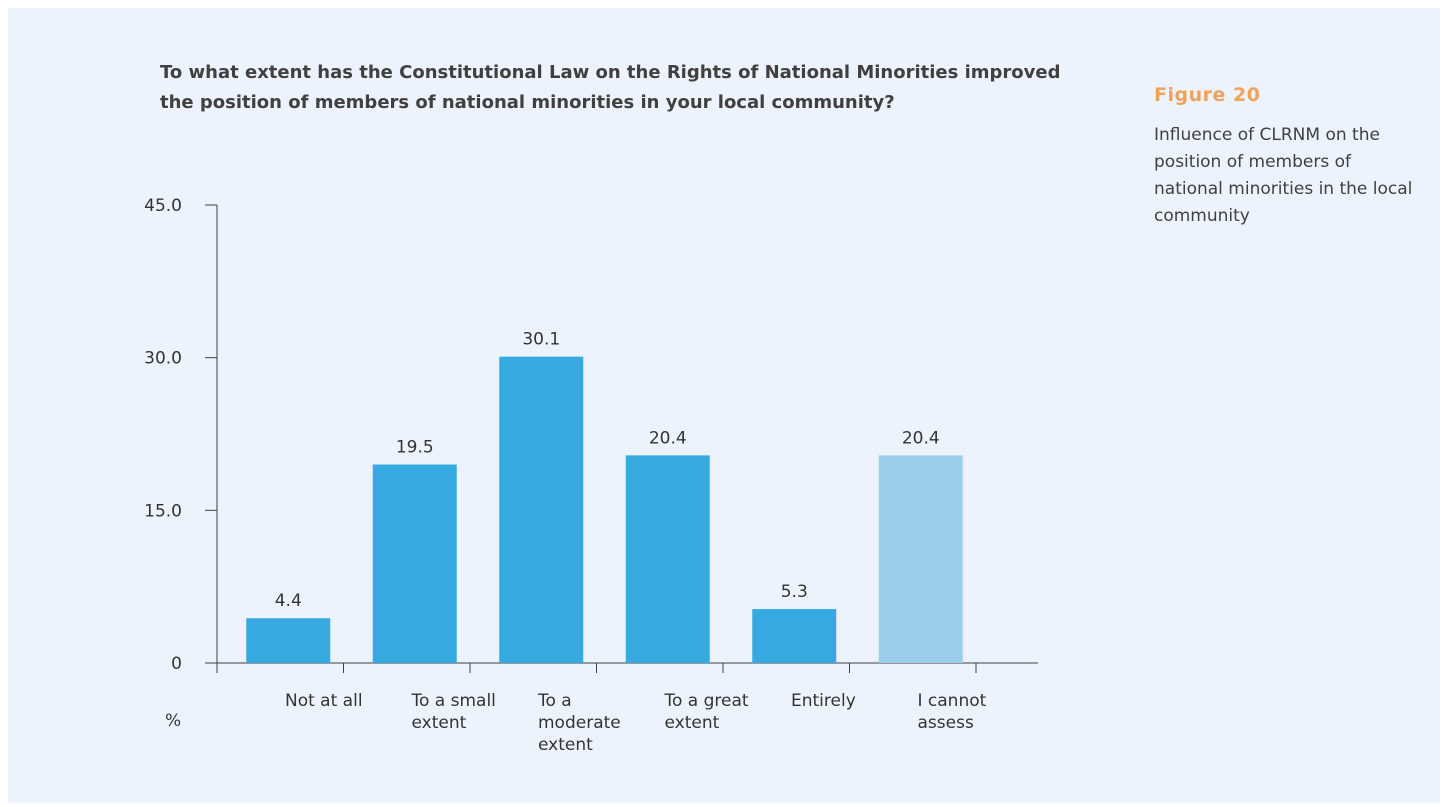 This screenshot has height=807, width=1448. What do you see at coordinates (453, 712) in the screenshot?
I see `x-tick-label: To a small extent` at bounding box center [453, 712].